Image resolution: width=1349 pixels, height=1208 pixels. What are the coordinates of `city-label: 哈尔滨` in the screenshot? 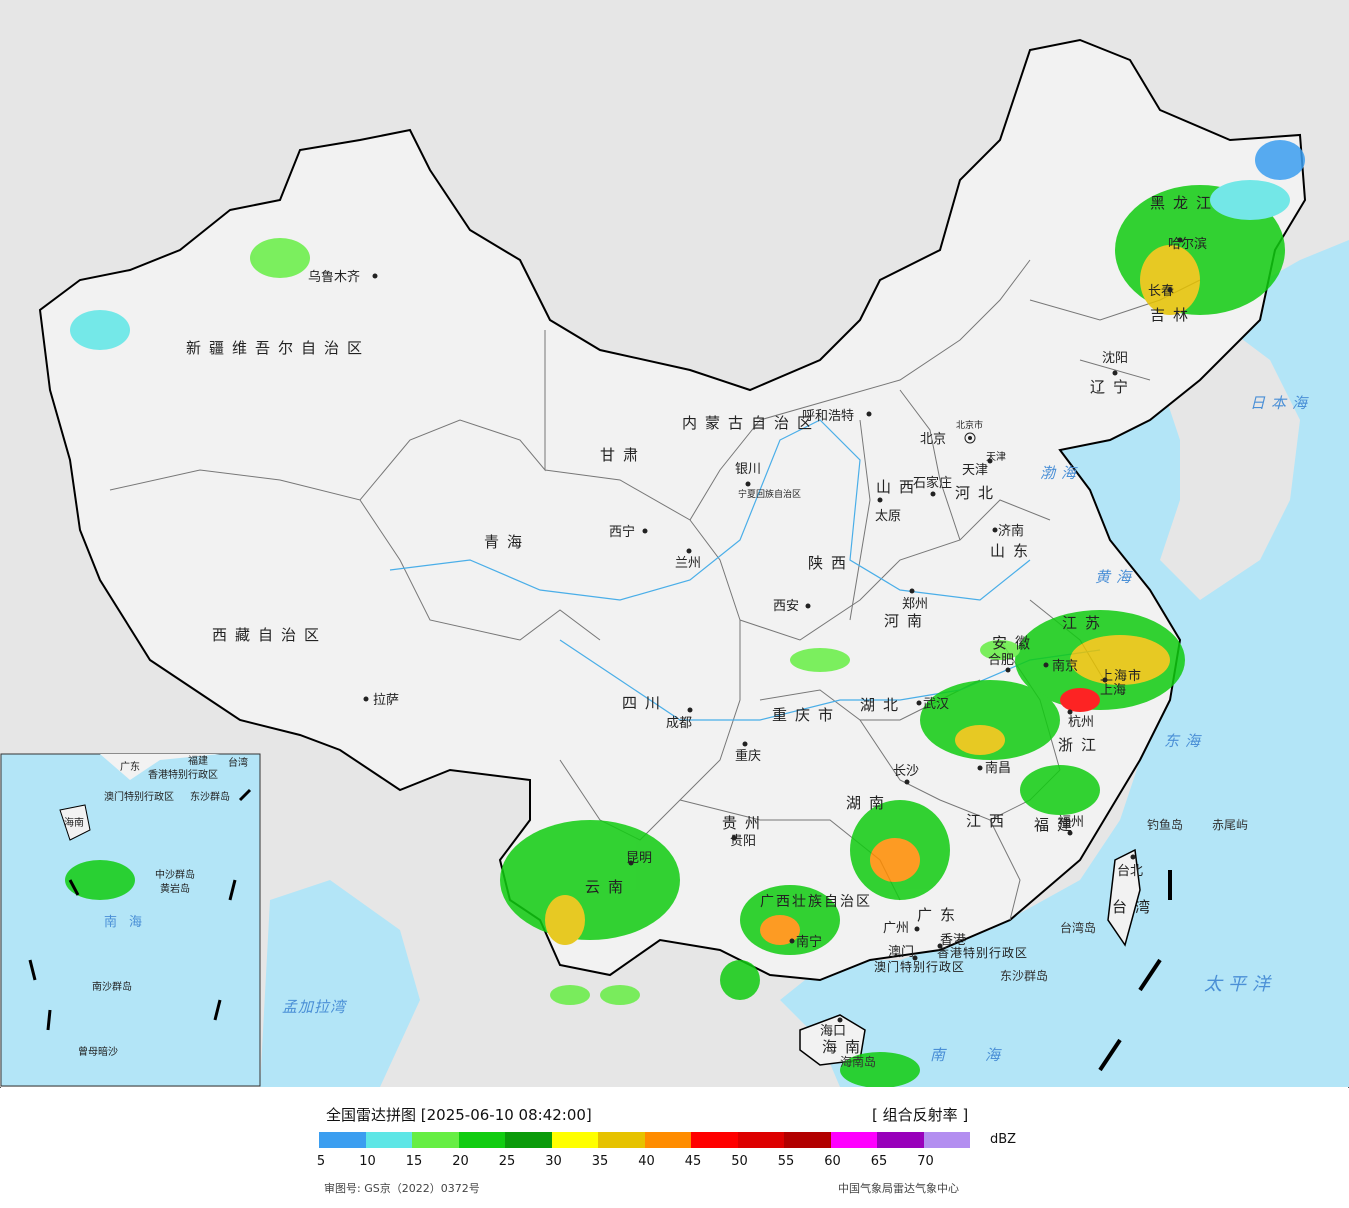 It's located at (1187, 244).